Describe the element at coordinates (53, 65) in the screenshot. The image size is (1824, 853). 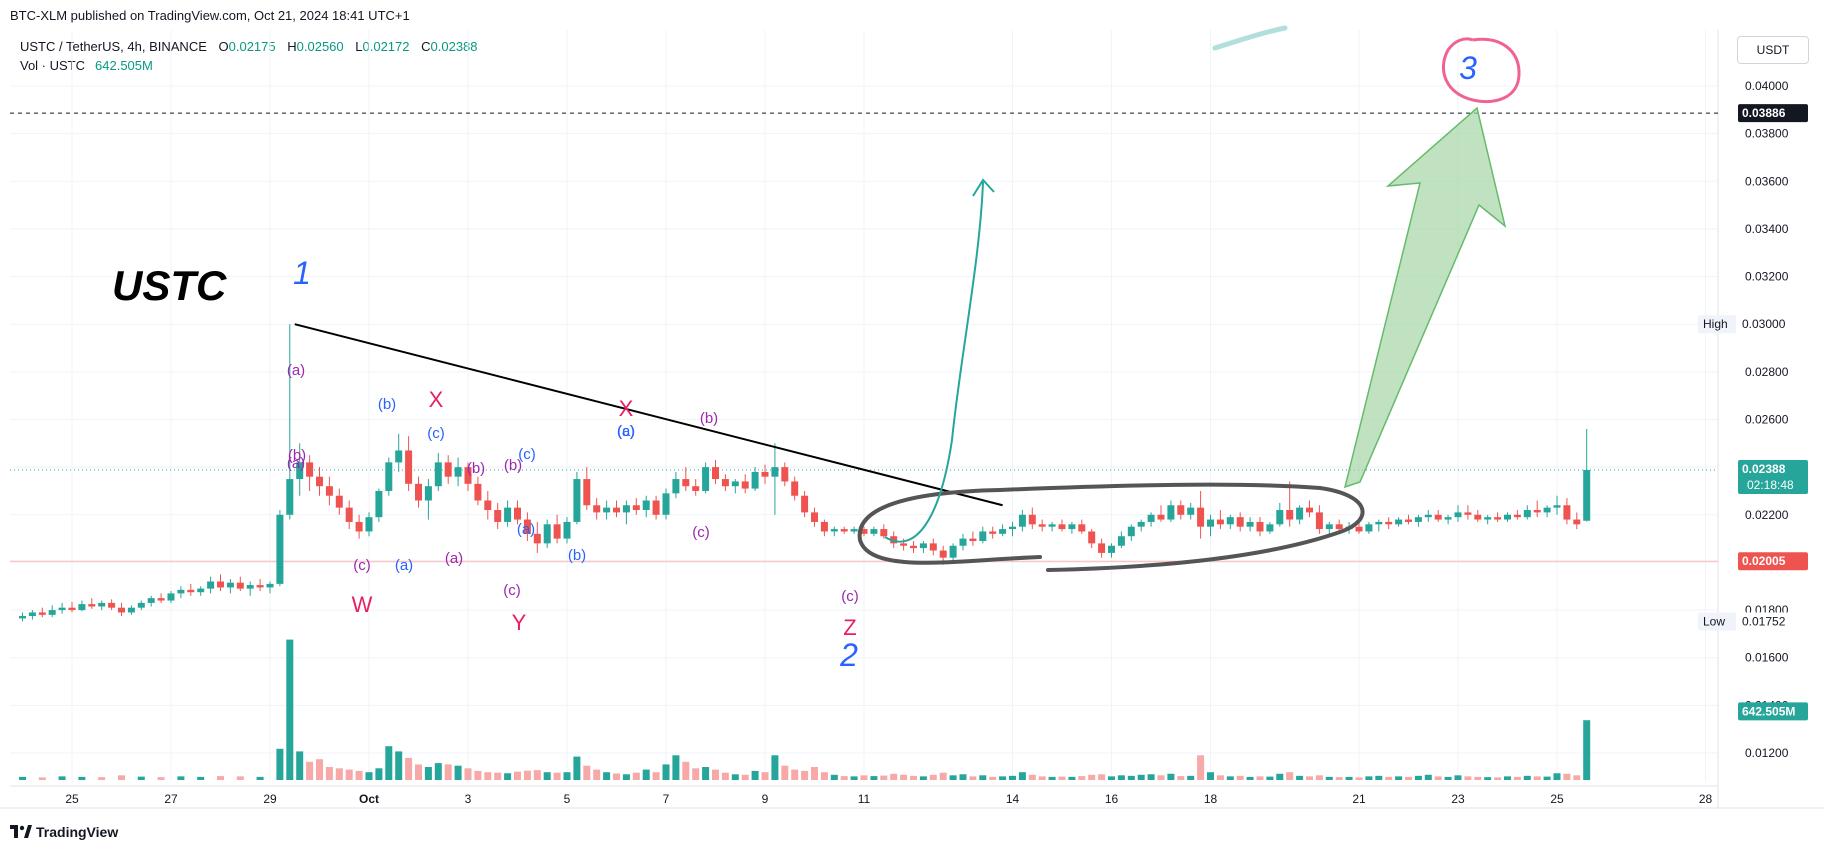
I see `volume-label: Vol · USTC` at that location.